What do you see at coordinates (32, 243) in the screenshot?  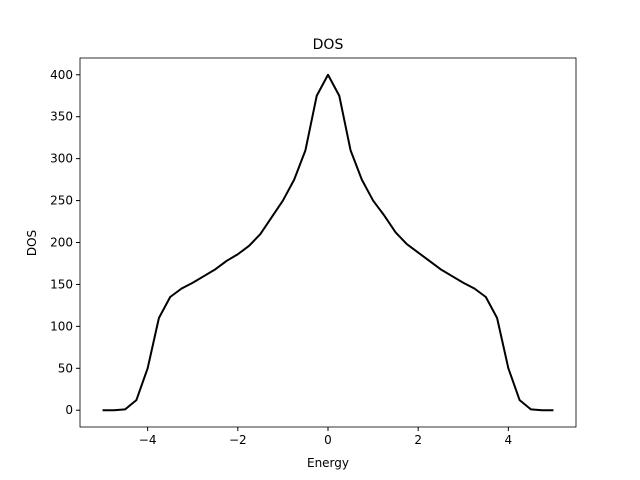 I see `y-axis-label: DOS` at bounding box center [32, 243].